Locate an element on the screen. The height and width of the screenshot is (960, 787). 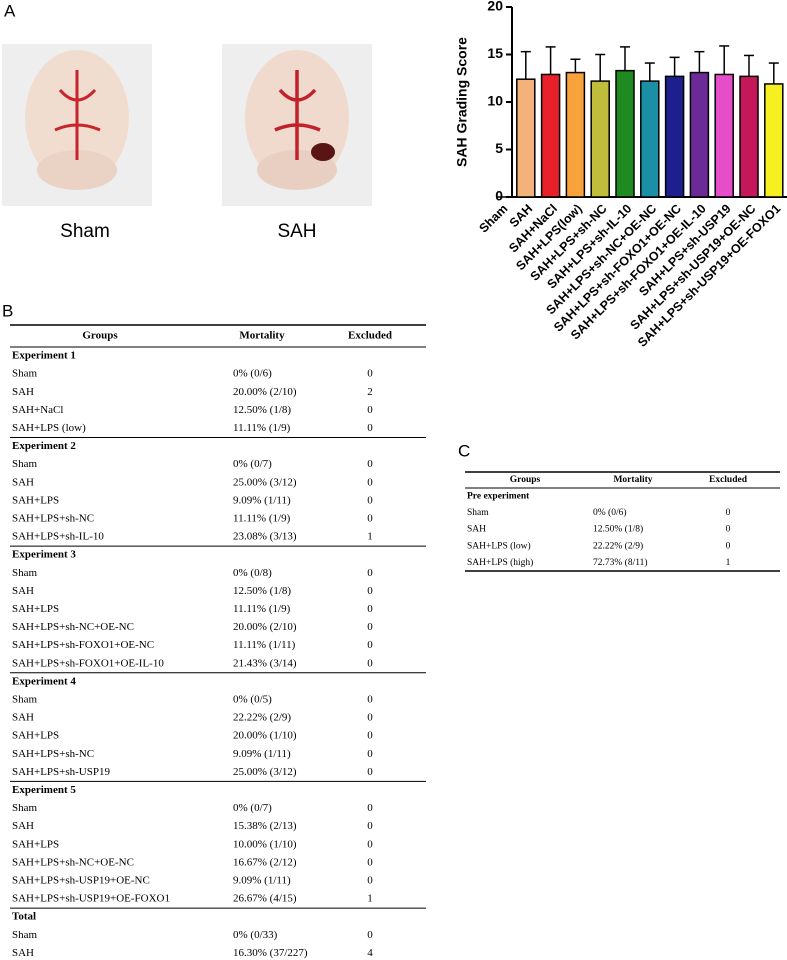
table-cell: 0% (0/33) is located at coordinates (255, 935).